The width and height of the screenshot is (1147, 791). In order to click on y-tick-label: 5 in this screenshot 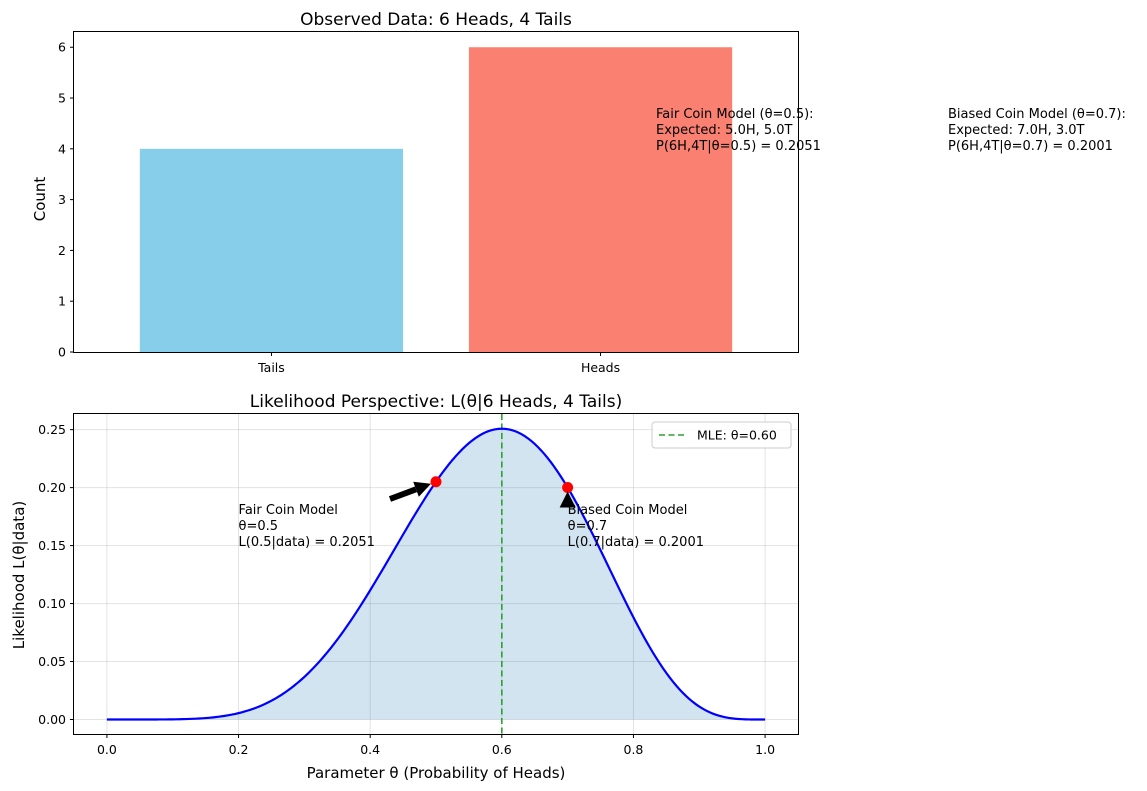, I will do `click(62, 98)`.